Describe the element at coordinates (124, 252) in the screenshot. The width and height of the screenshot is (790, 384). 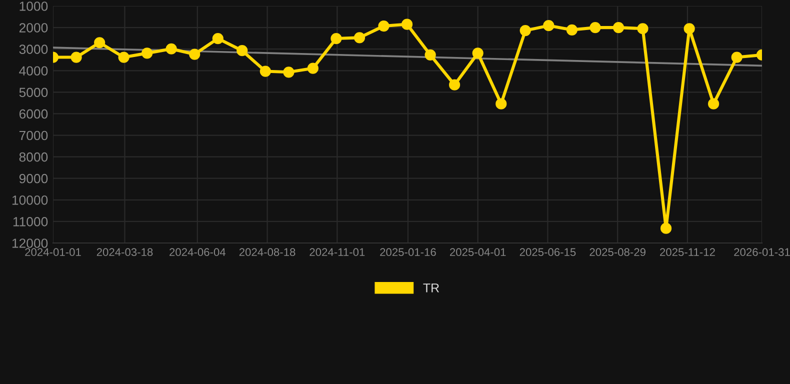
I see `x-tick-label: 2024-03-18` at that location.